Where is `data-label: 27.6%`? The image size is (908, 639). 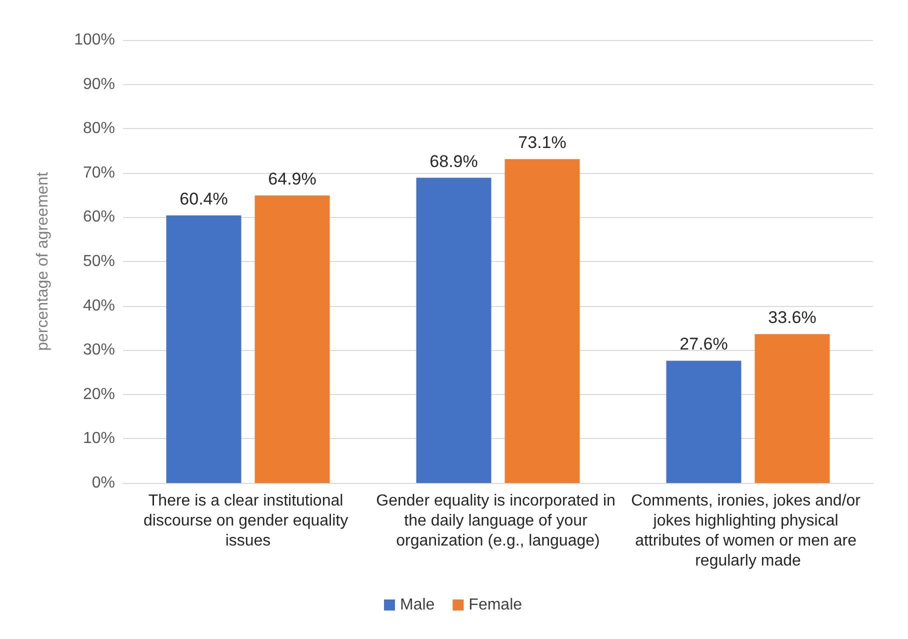 data-label: 27.6% is located at coordinates (704, 344).